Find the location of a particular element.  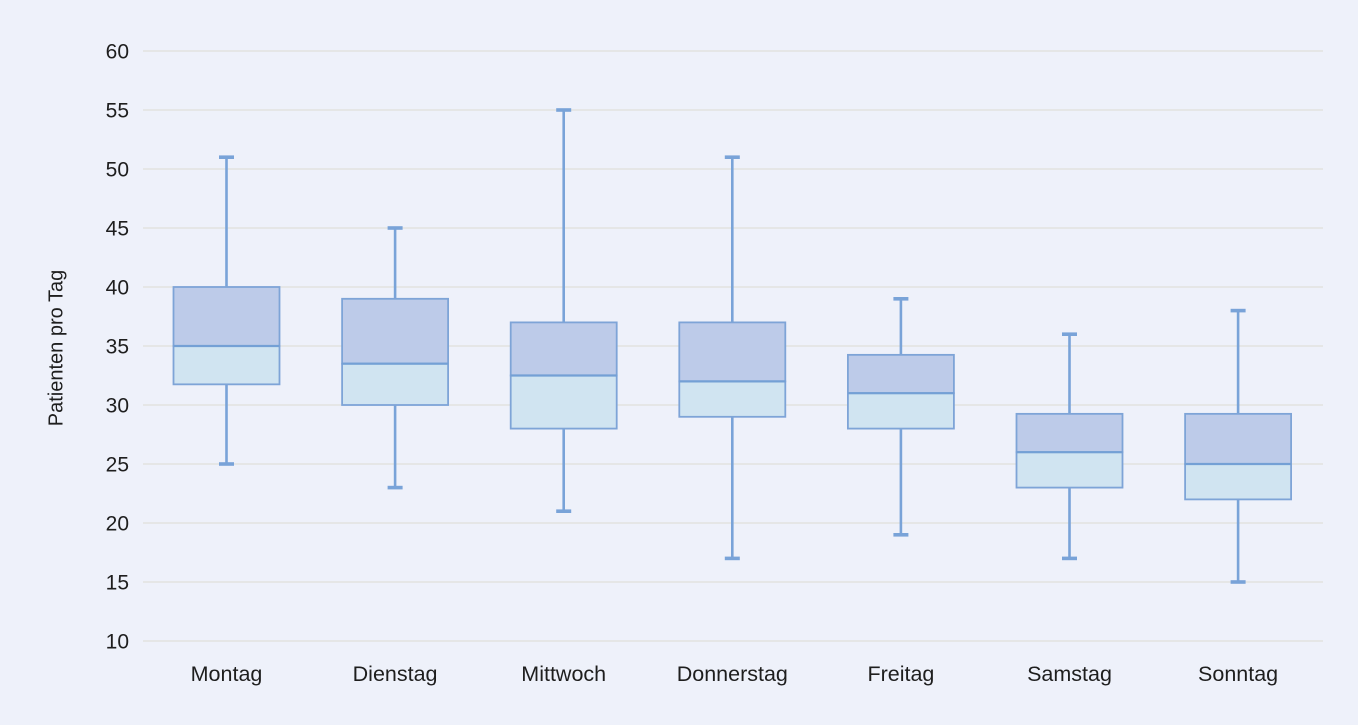

x-category-label-sonntag: Sonntag is located at coordinates (1238, 674).